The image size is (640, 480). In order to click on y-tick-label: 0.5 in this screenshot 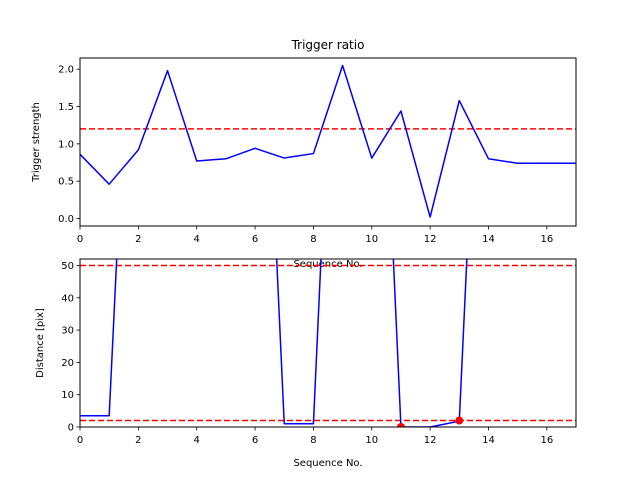, I will do `click(66, 182)`.